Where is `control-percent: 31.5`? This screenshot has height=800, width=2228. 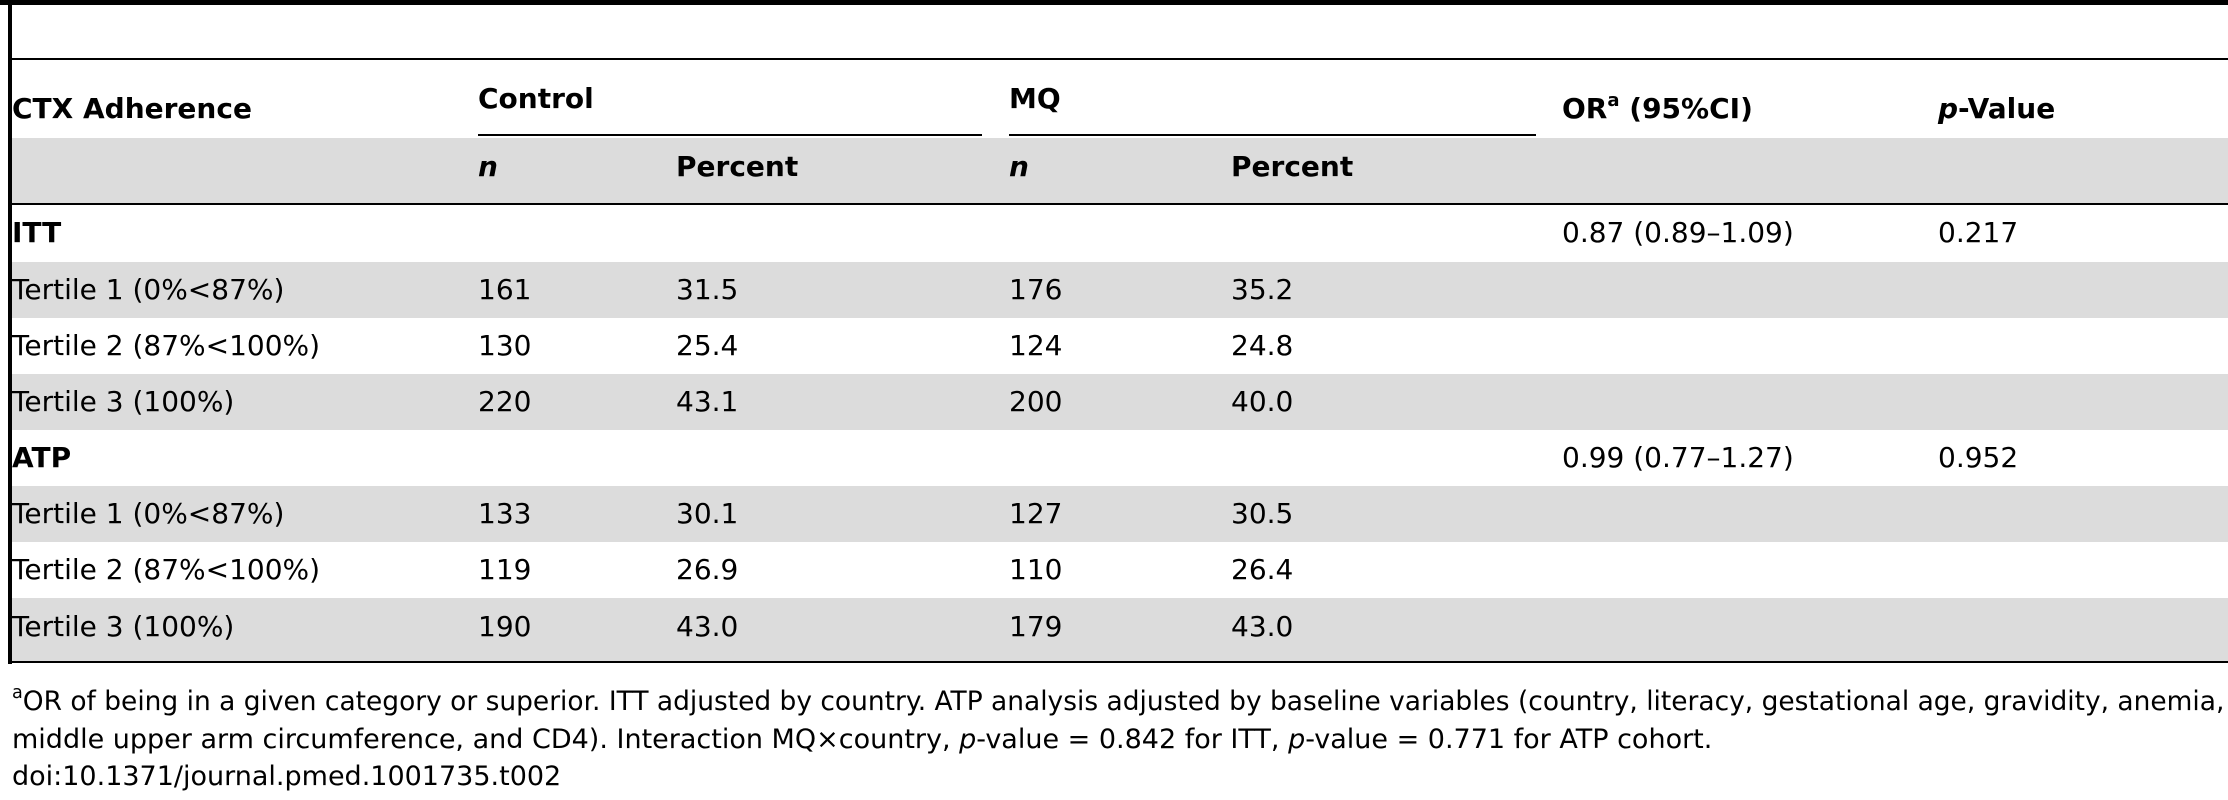
control-percent: 31.5 is located at coordinates (707, 289).